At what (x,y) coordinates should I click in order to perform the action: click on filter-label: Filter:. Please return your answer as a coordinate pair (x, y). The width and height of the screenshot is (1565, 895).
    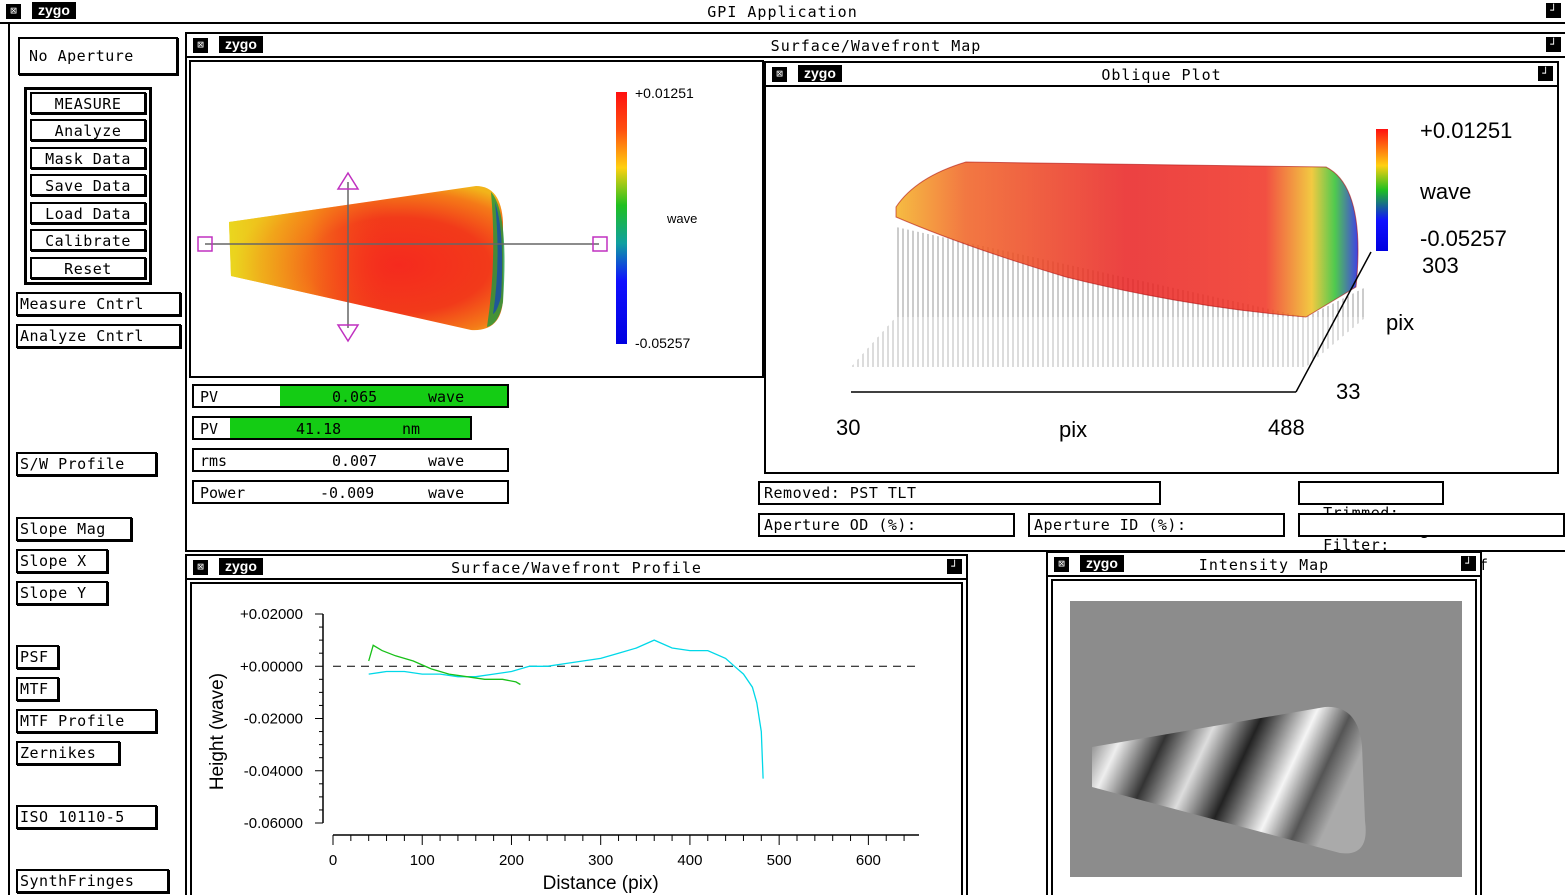
    Looking at the image, I should click on (1356, 545).